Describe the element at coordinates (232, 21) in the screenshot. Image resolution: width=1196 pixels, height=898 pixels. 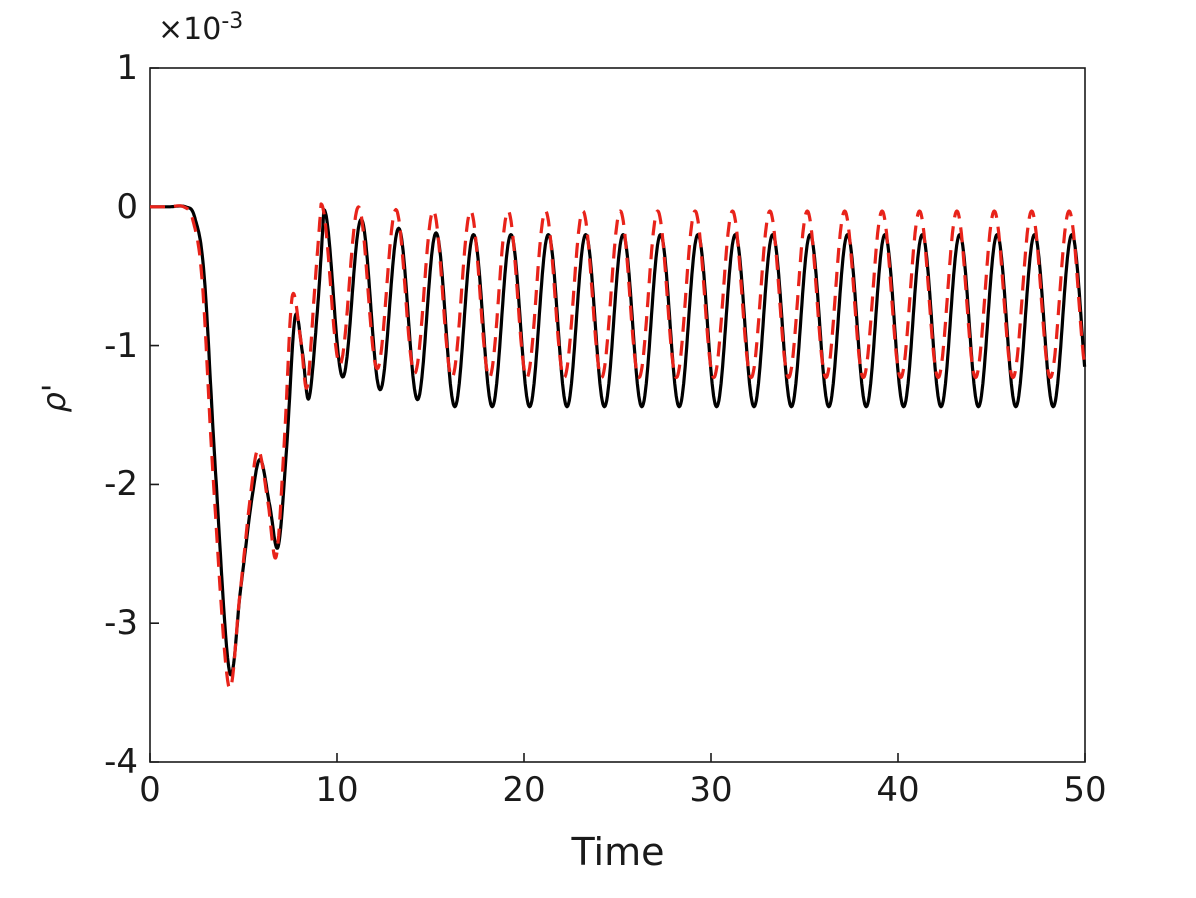
I see `multiplier-exponent: -3` at that location.